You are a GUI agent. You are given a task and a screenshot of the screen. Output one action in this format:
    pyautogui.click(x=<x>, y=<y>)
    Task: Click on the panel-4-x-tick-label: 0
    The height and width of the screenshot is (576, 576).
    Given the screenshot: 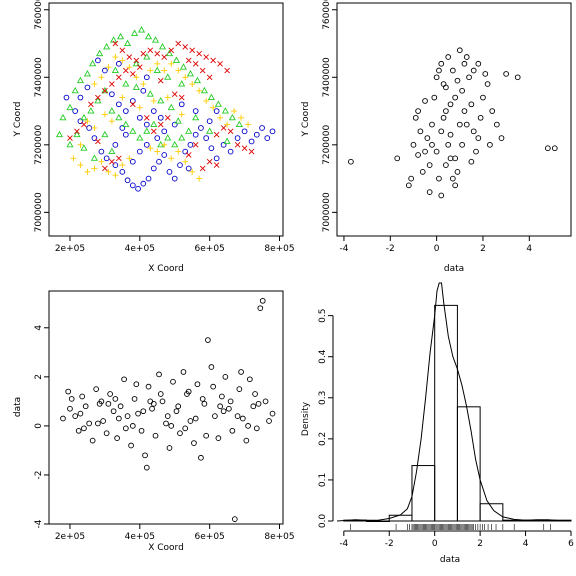 What is the action you would take?
    pyautogui.click(x=435, y=544)
    